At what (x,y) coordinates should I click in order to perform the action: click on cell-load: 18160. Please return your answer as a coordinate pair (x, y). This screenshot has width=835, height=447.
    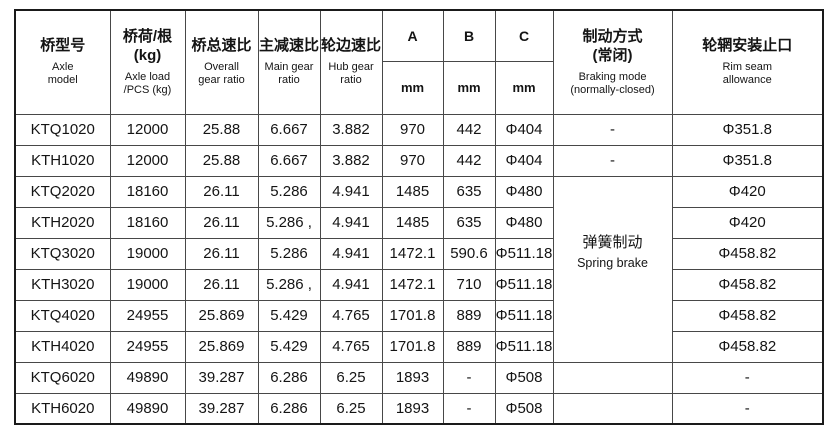
    Looking at the image, I should click on (147, 222).